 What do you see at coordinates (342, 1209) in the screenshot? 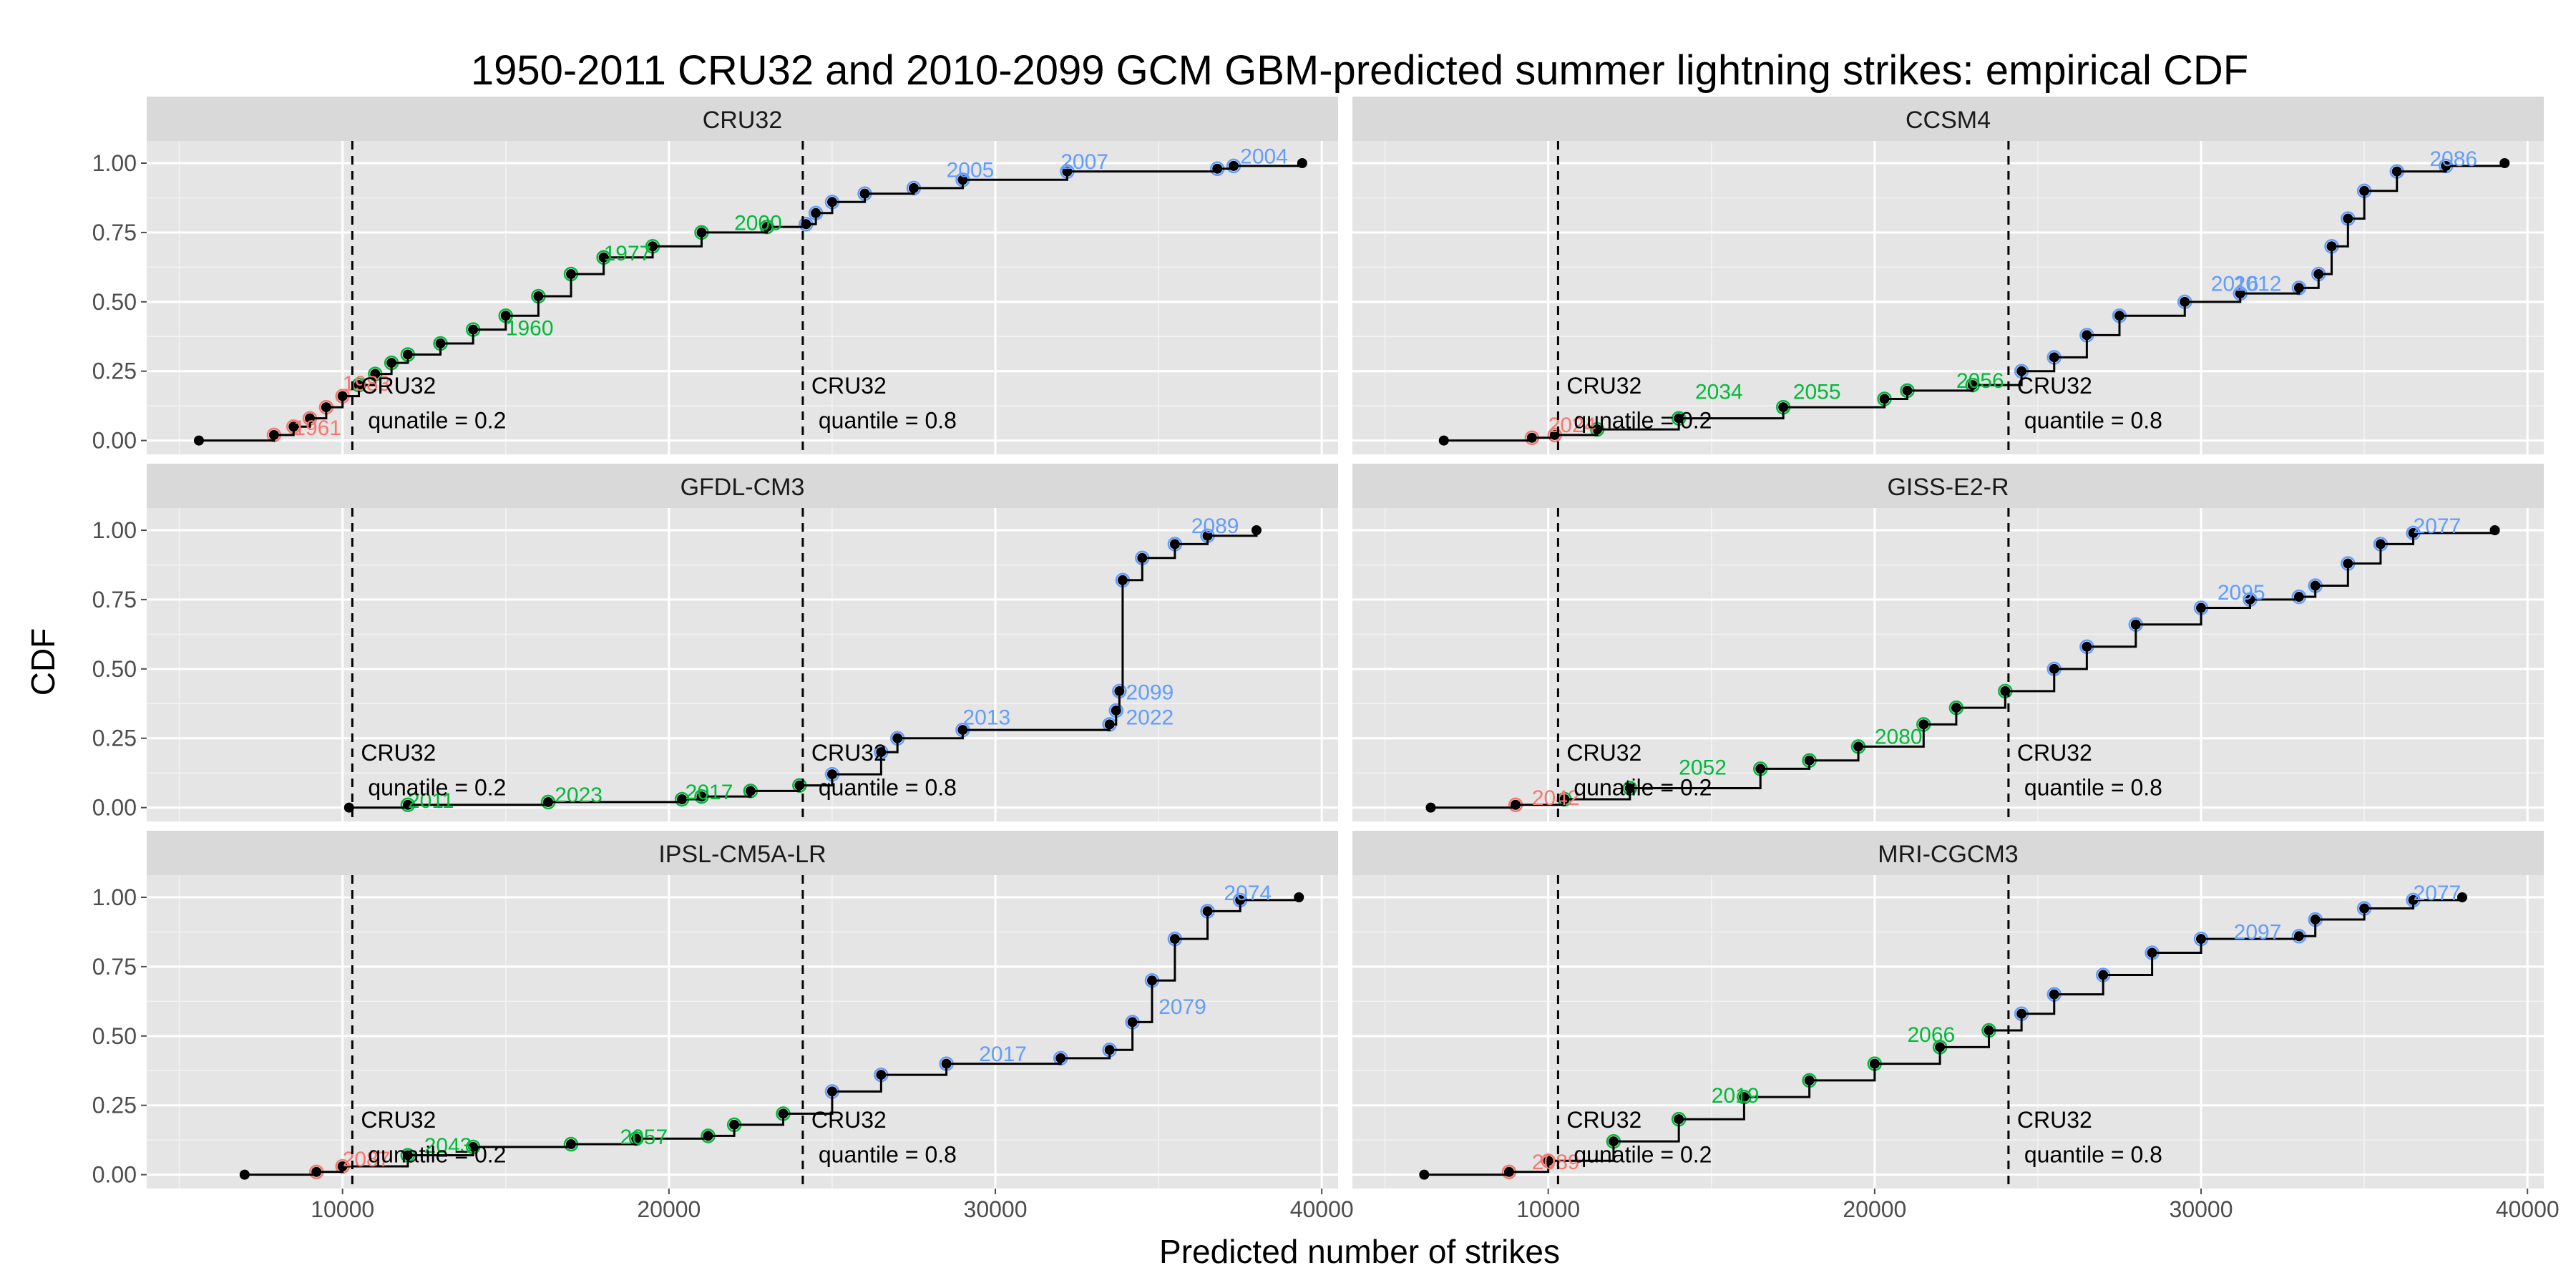
I see `x-tick-label: 10000` at bounding box center [342, 1209].